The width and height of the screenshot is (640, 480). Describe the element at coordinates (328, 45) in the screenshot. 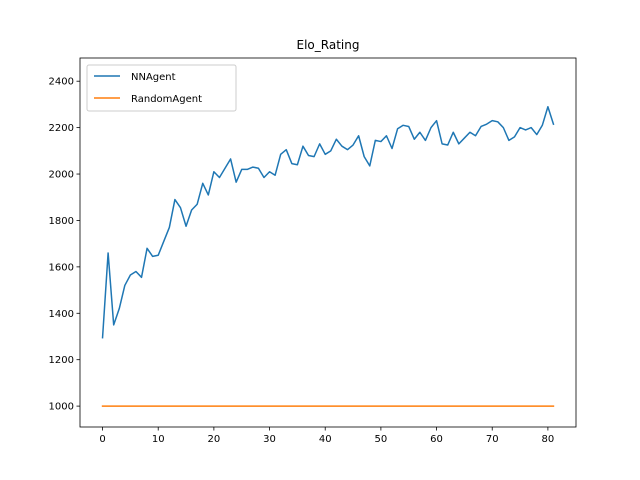

I see `chart-title: Elo_Rating` at that location.